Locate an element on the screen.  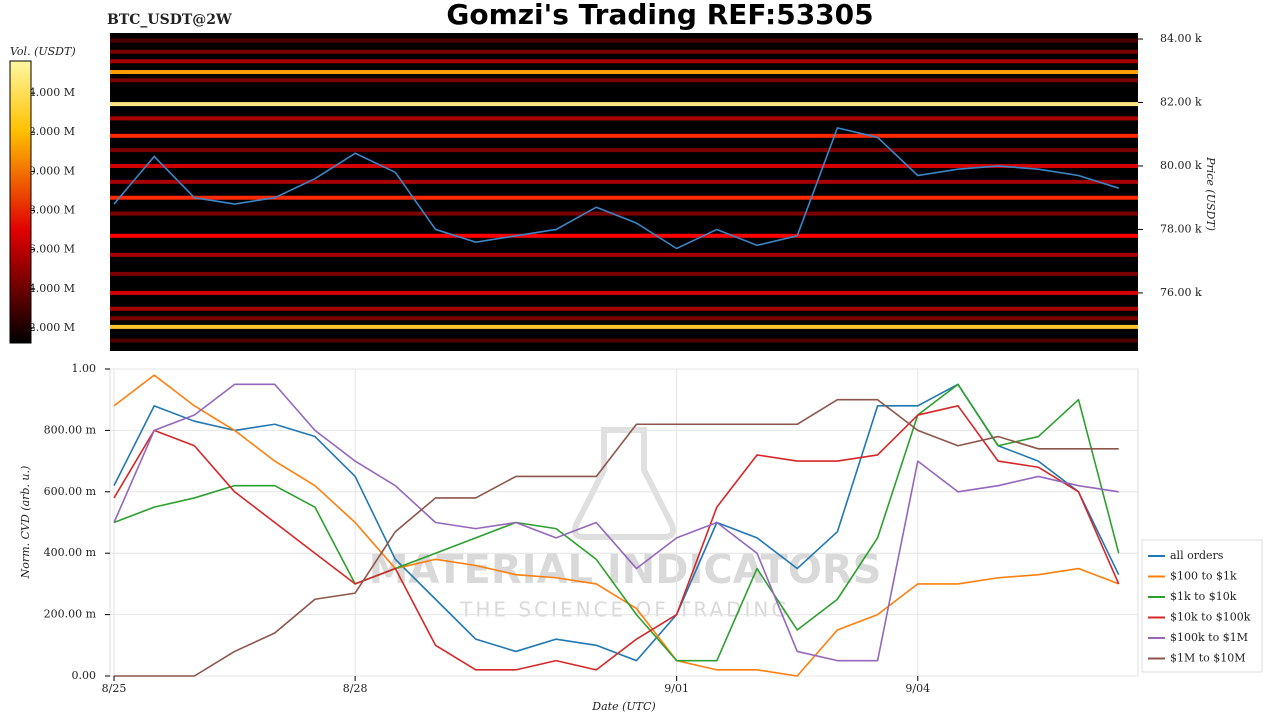
x-tick-label: 9/01 is located at coordinates (676, 688).